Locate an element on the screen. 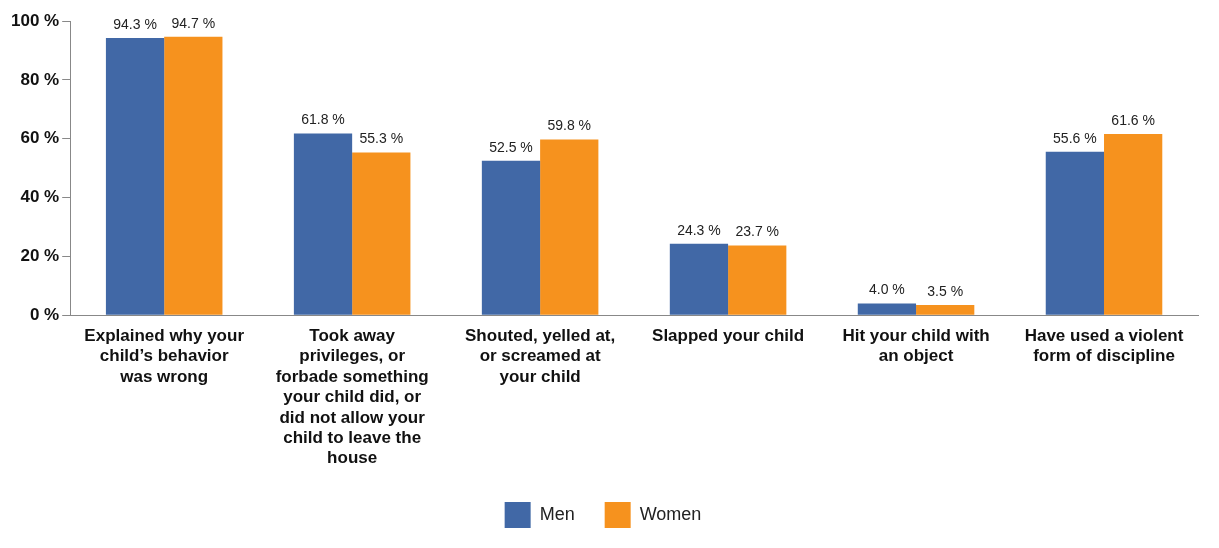 Image resolution: width=1219 pixels, height=548 pixels. x-tick-label: Have used a violent form of discipline is located at coordinates (1104, 346).